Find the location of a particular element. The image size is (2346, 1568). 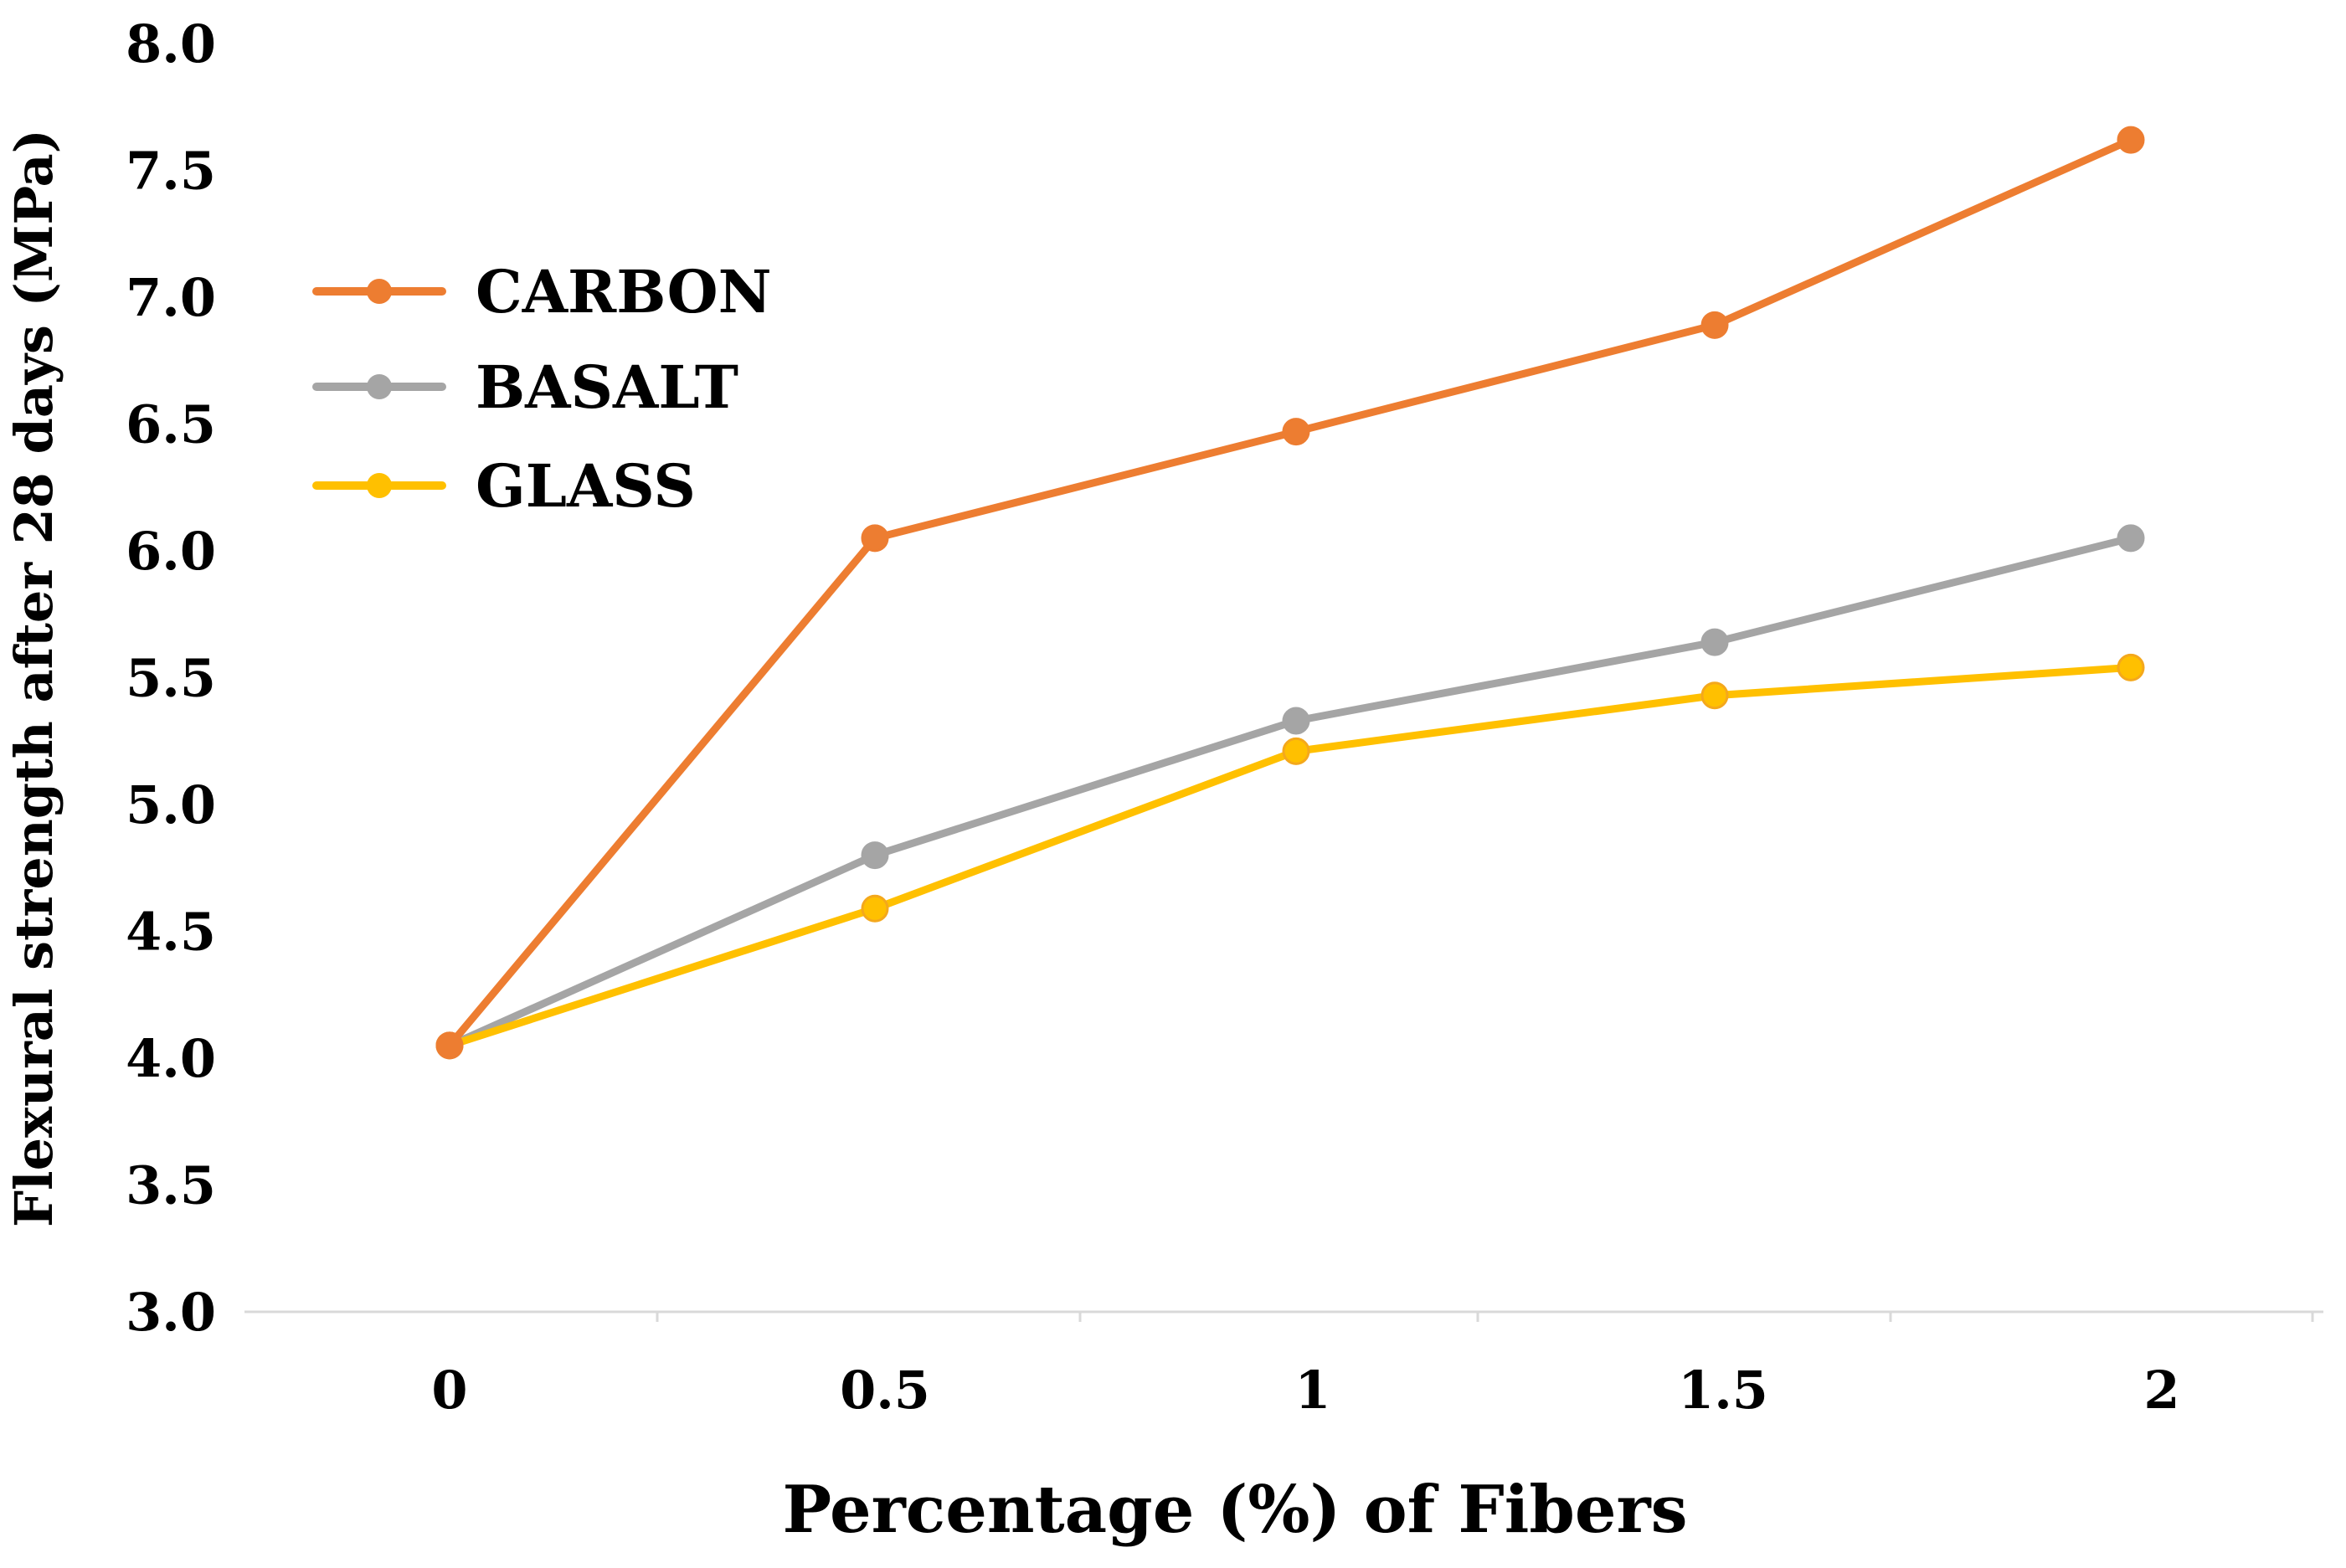

x-tick-label: 0 is located at coordinates (449, 1390).